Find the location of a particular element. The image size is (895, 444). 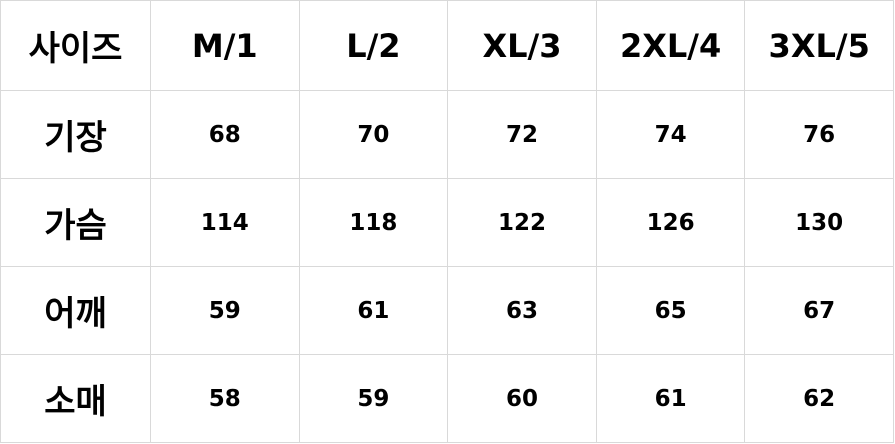

table-cell: 126 is located at coordinates (670, 222).